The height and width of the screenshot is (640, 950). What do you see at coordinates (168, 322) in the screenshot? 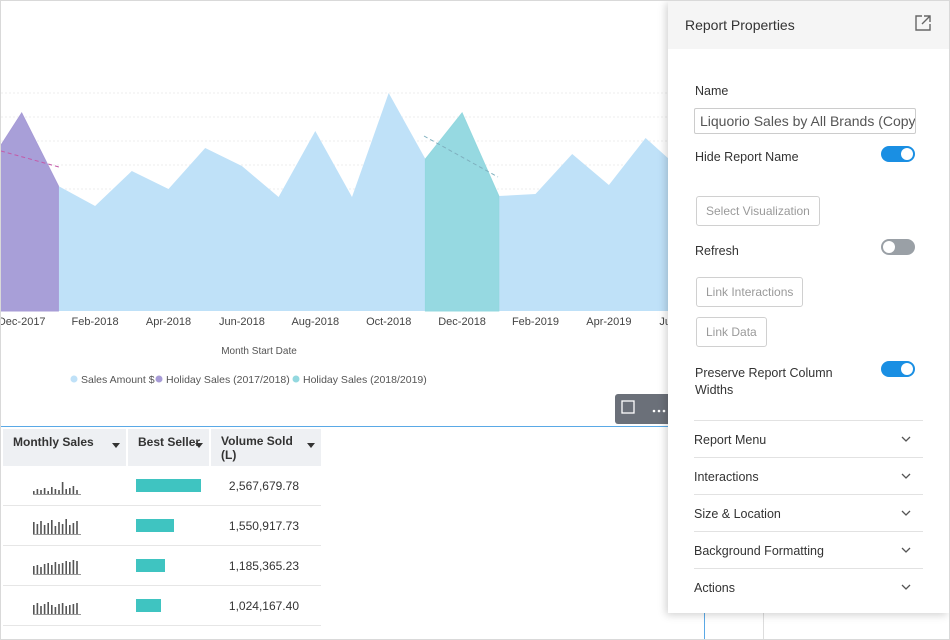
I see `x-tick-label: Apr-2018` at bounding box center [168, 322].